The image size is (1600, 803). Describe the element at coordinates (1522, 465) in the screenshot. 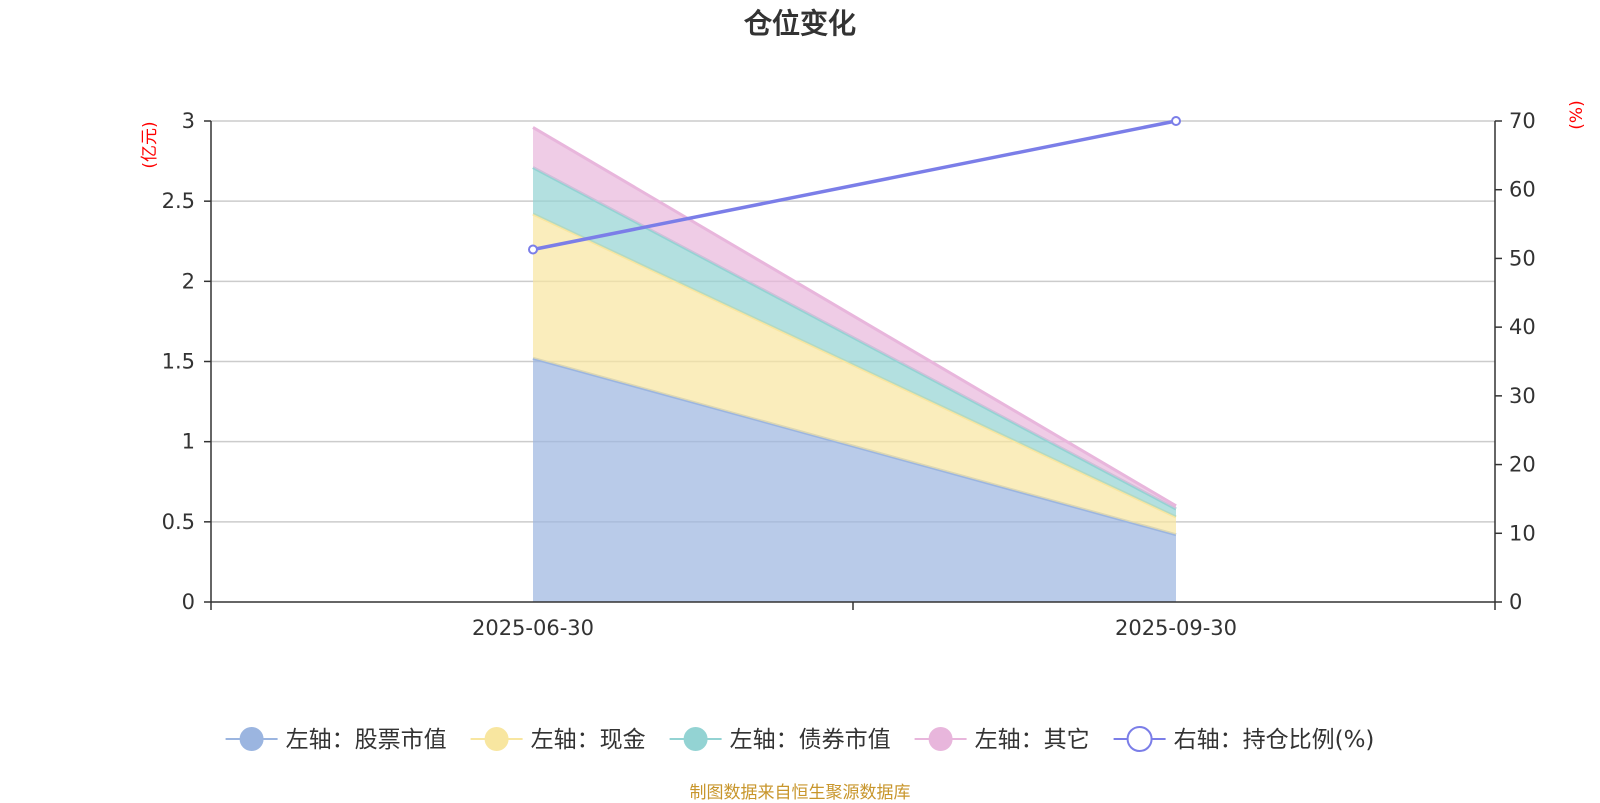

I see `right-axis-tick-label: 20` at that location.